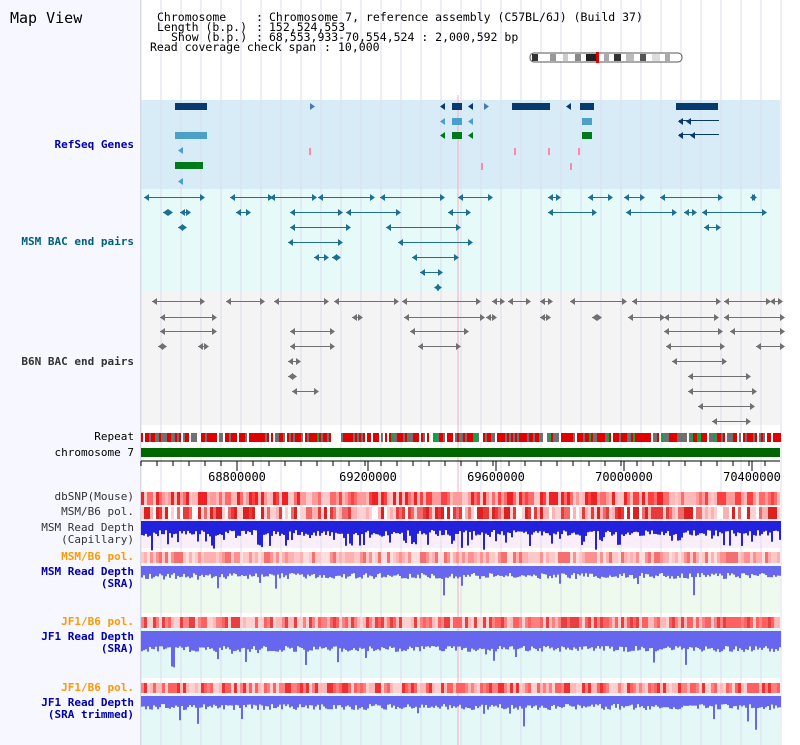 This screenshot has height=745, width=800. Describe the element at coordinates (87, 527) in the screenshot. I see `track-label-msm-read-depth-capillary: MSM Read Depth` at that location.